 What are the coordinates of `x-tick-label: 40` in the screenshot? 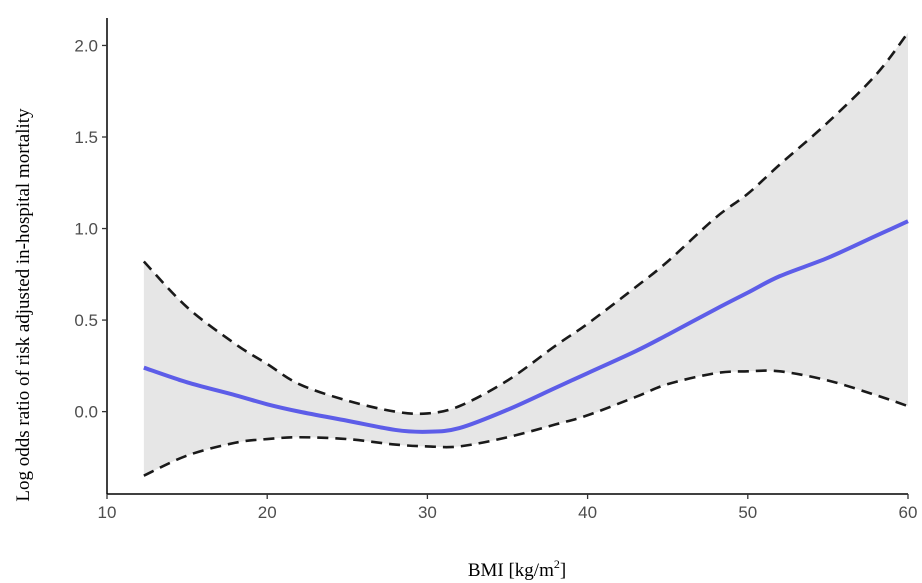 It's located at (587, 512).